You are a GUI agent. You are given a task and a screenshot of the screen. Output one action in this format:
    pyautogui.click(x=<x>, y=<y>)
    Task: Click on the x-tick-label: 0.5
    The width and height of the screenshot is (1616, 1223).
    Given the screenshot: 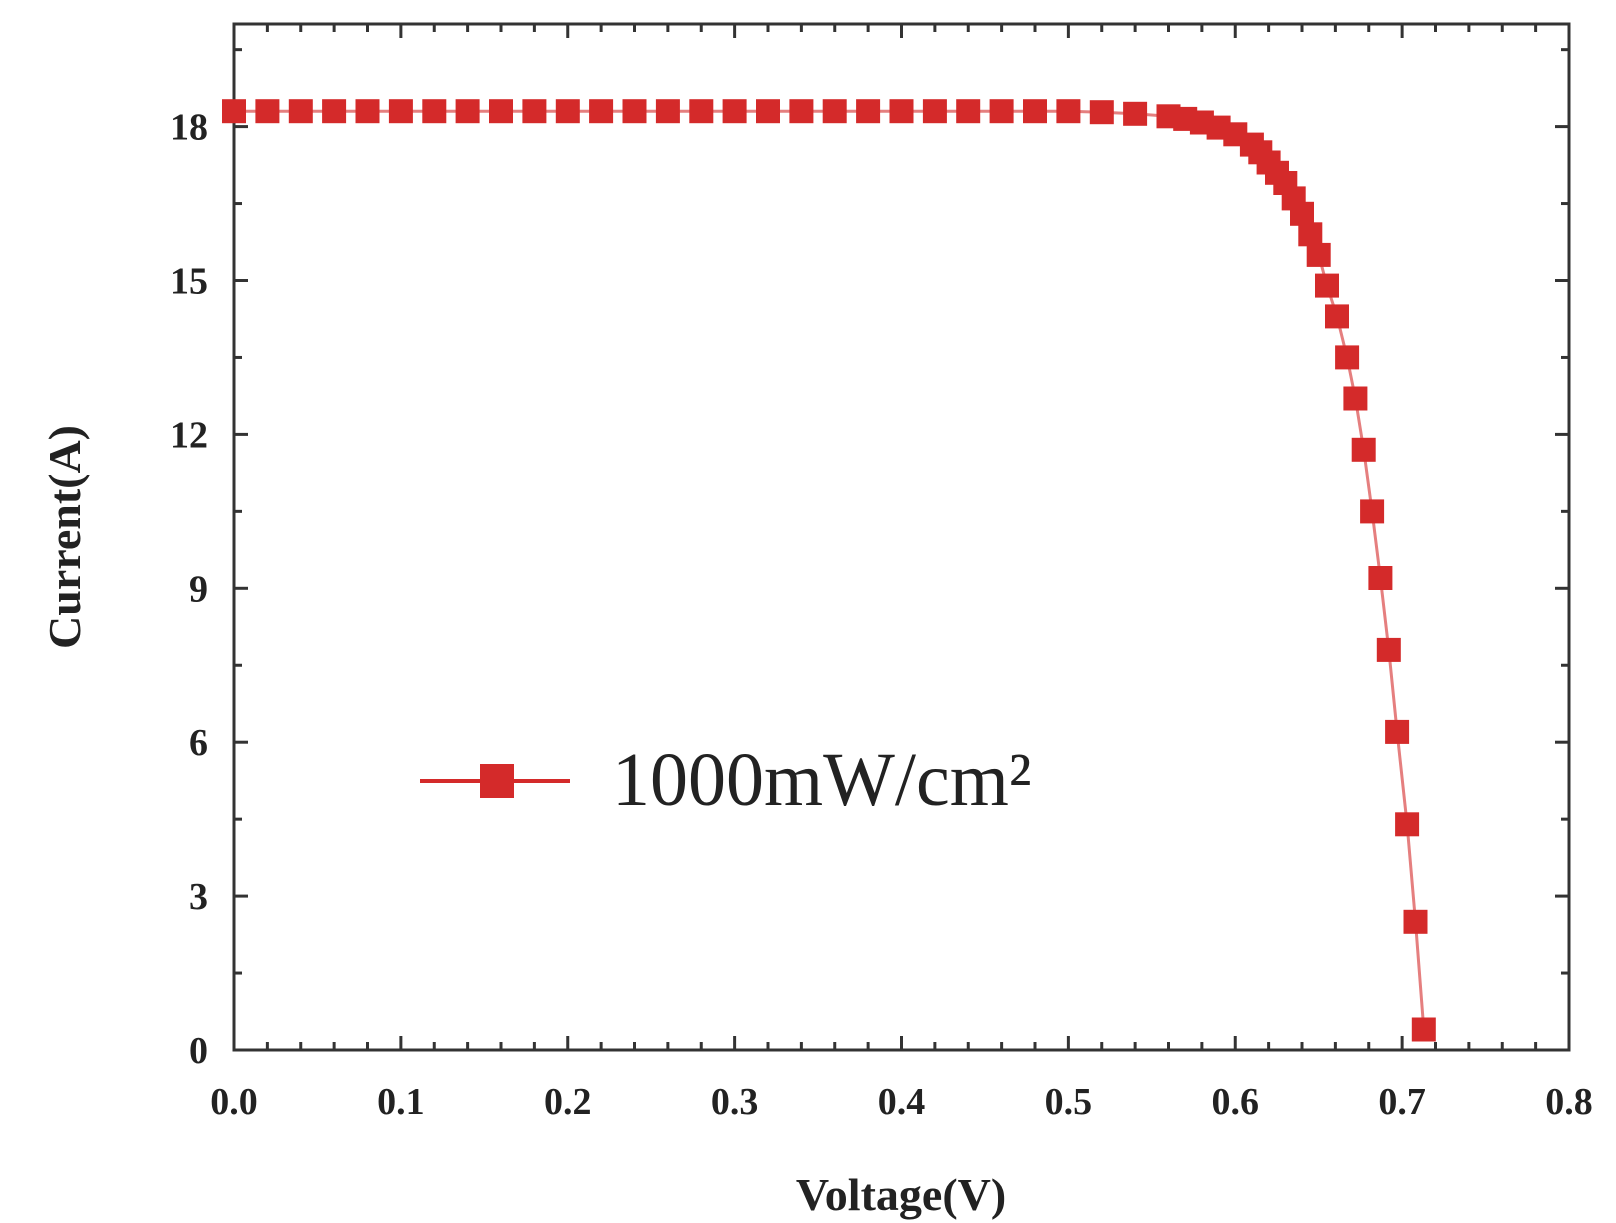 What is the action you would take?
    pyautogui.click(x=1069, y=1102)
    